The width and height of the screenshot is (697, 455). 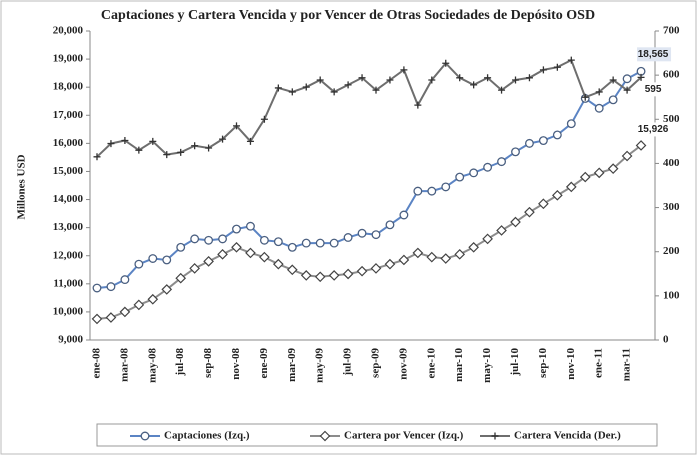 What do you see at coordinates (671, 119) in the screenshot?
I see `y2-tick-label: 500` at bounding box center [671, 119].